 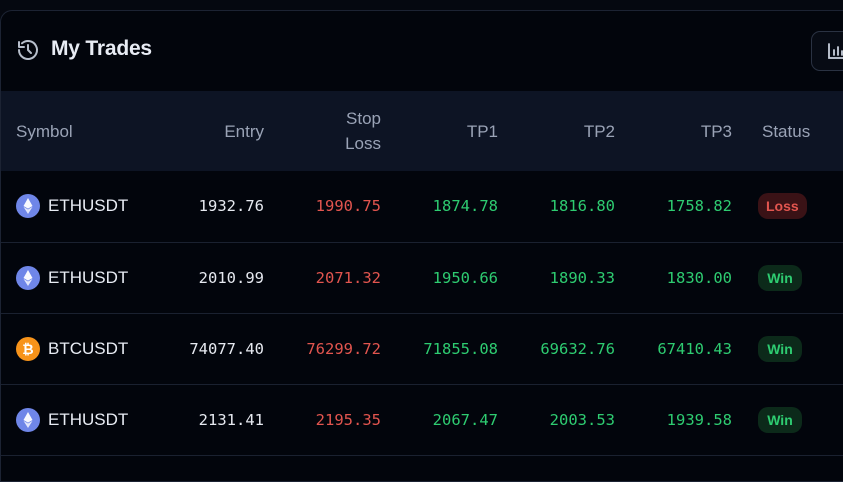 I want to click on bitcoin-icon: ₿, so click(x=28, y=348).